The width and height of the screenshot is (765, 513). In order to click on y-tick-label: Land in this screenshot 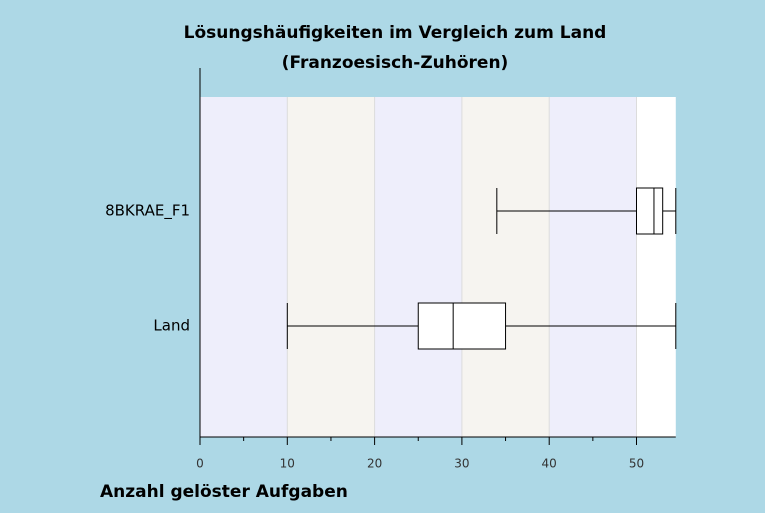, I will do `click(171, 326)`.